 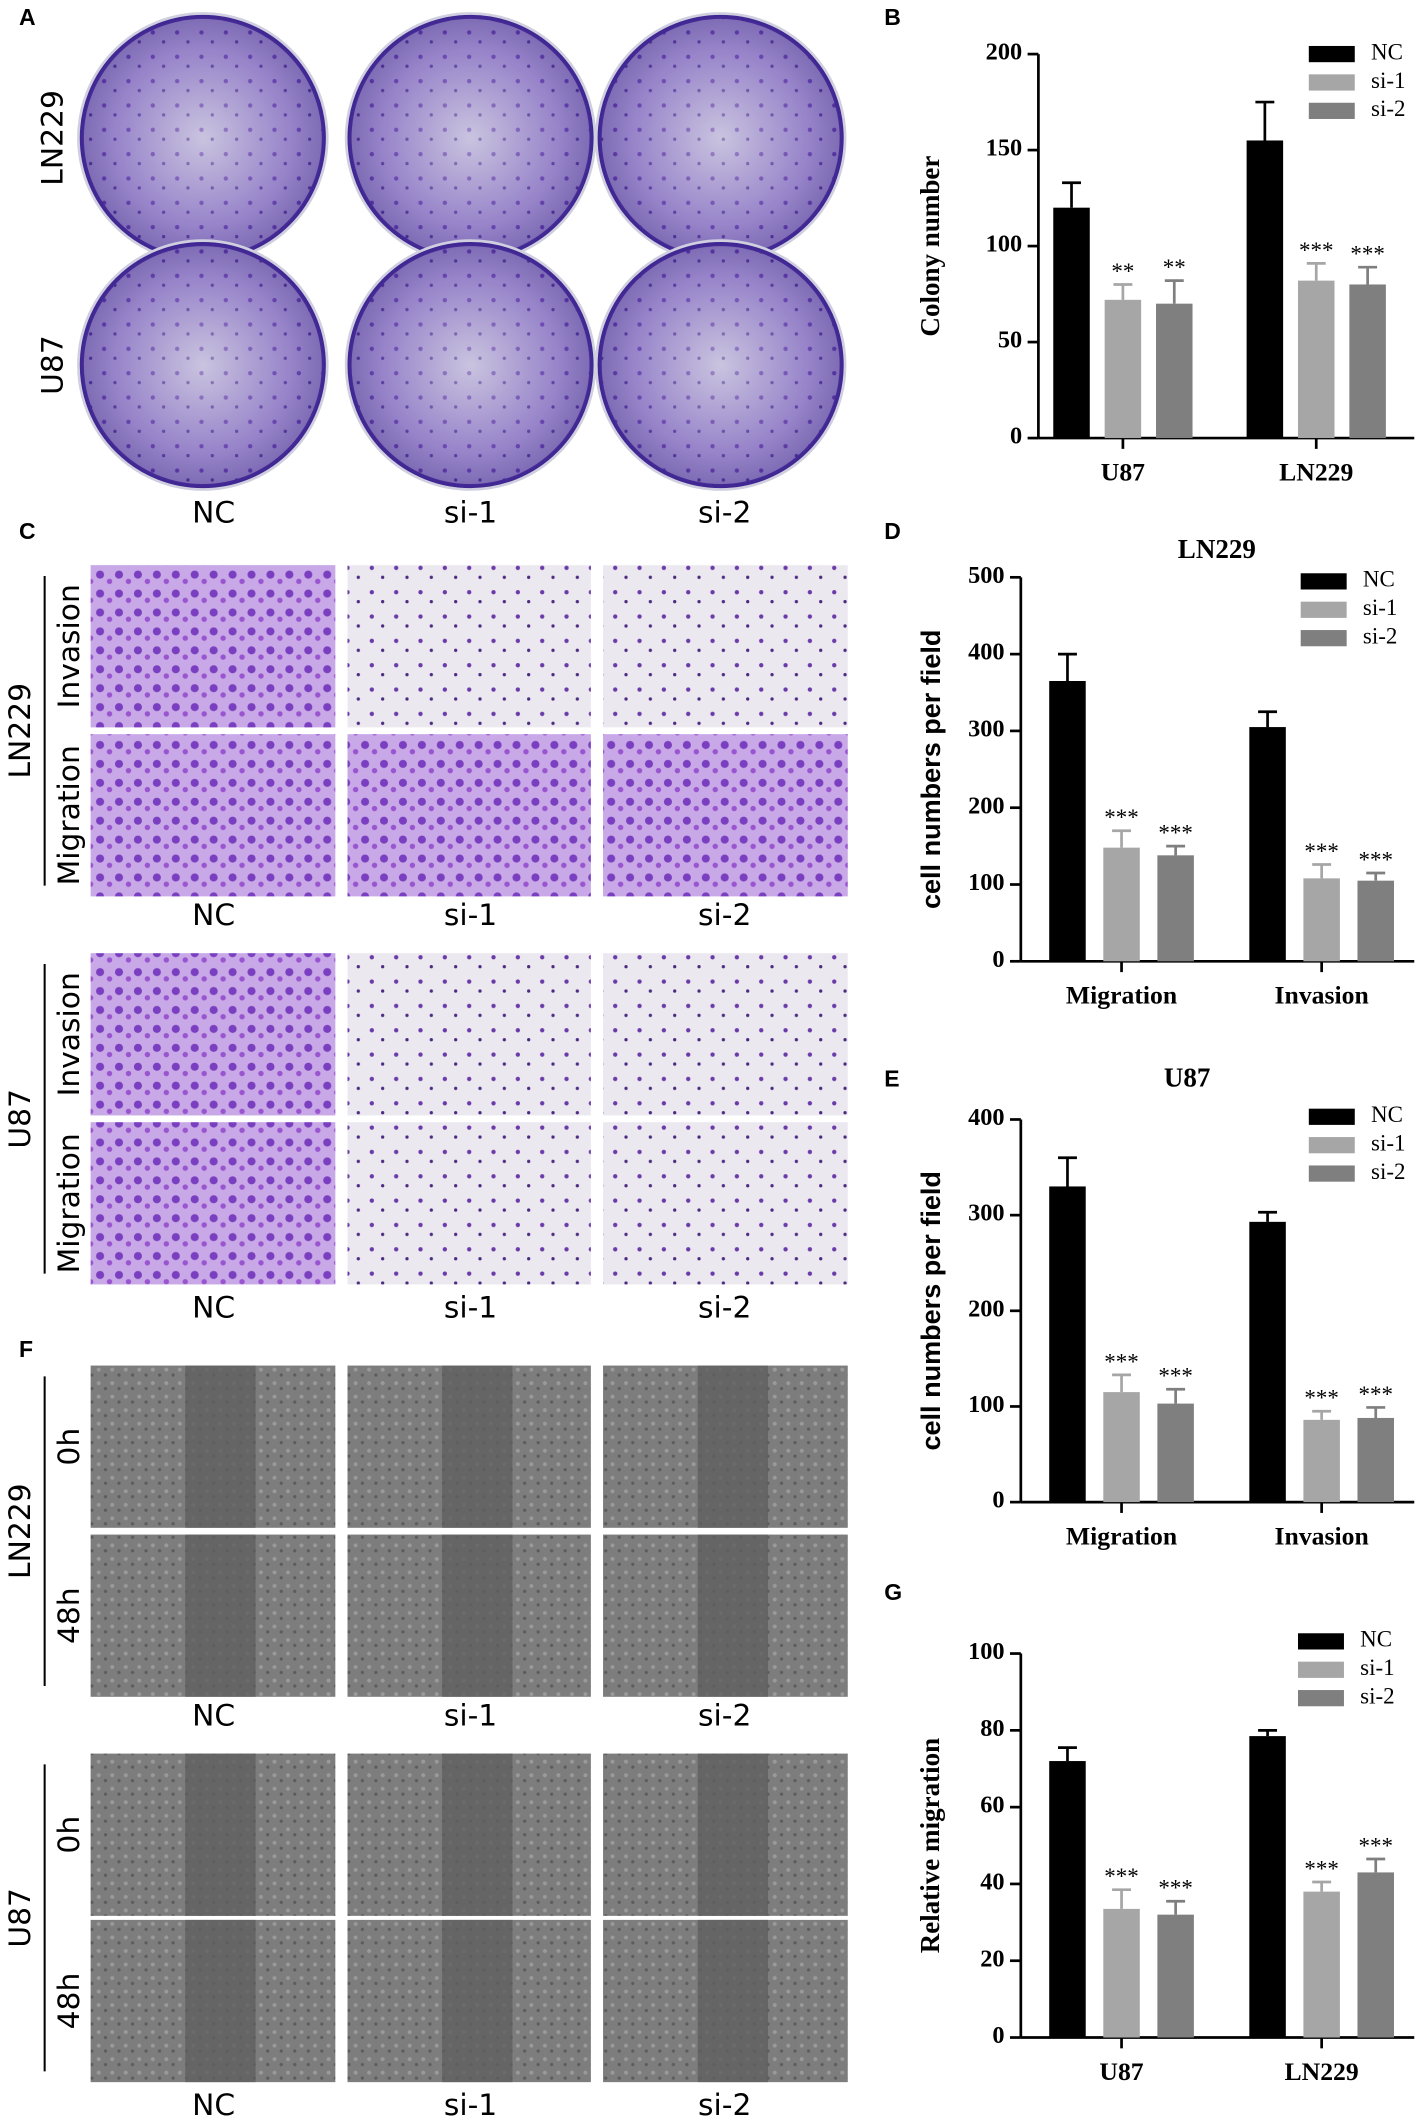 What do you see at coordinates (931, 769) in the screenshot?
I see `y-axis-label: cell numbers per field` at bounding box center [931, 769].